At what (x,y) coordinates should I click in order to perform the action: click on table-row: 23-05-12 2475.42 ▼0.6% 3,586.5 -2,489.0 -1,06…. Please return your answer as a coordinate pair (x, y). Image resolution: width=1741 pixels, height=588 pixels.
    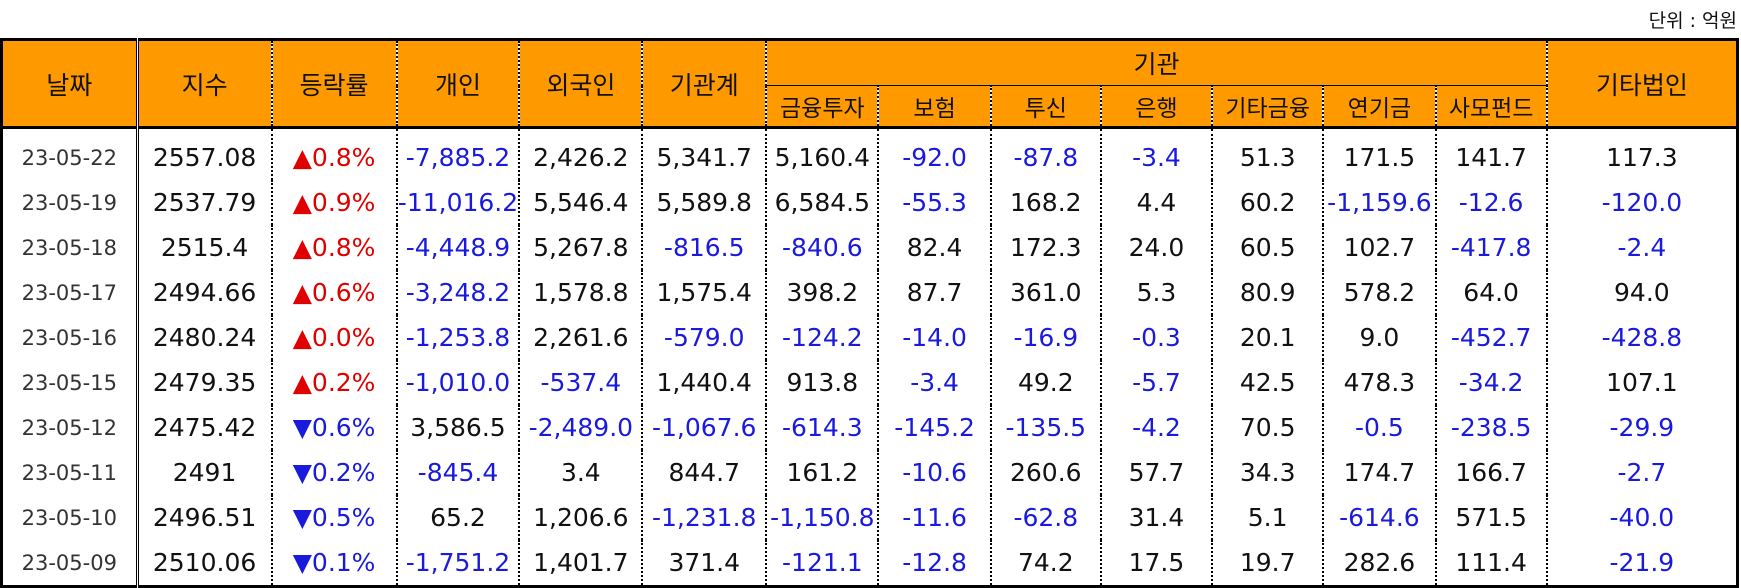
    Looking at the image, I should click on (869, 427).